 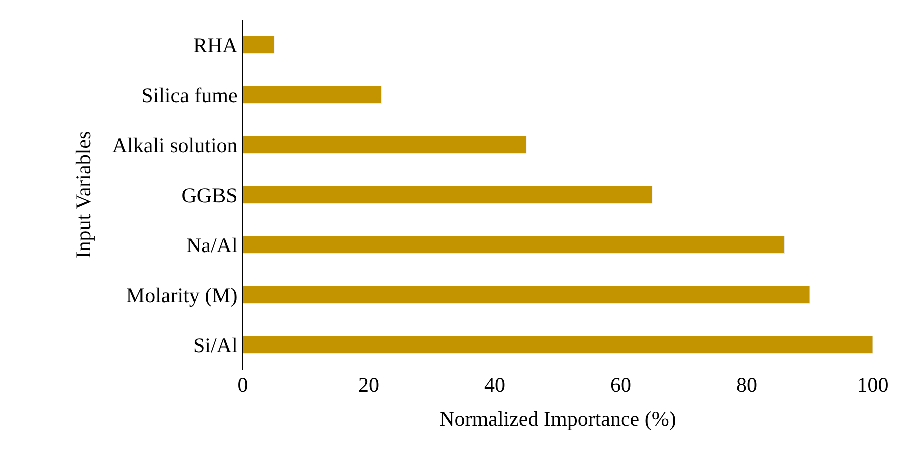 I want to click on y-tick-label: Si/Al, so click(x=215, y=345).